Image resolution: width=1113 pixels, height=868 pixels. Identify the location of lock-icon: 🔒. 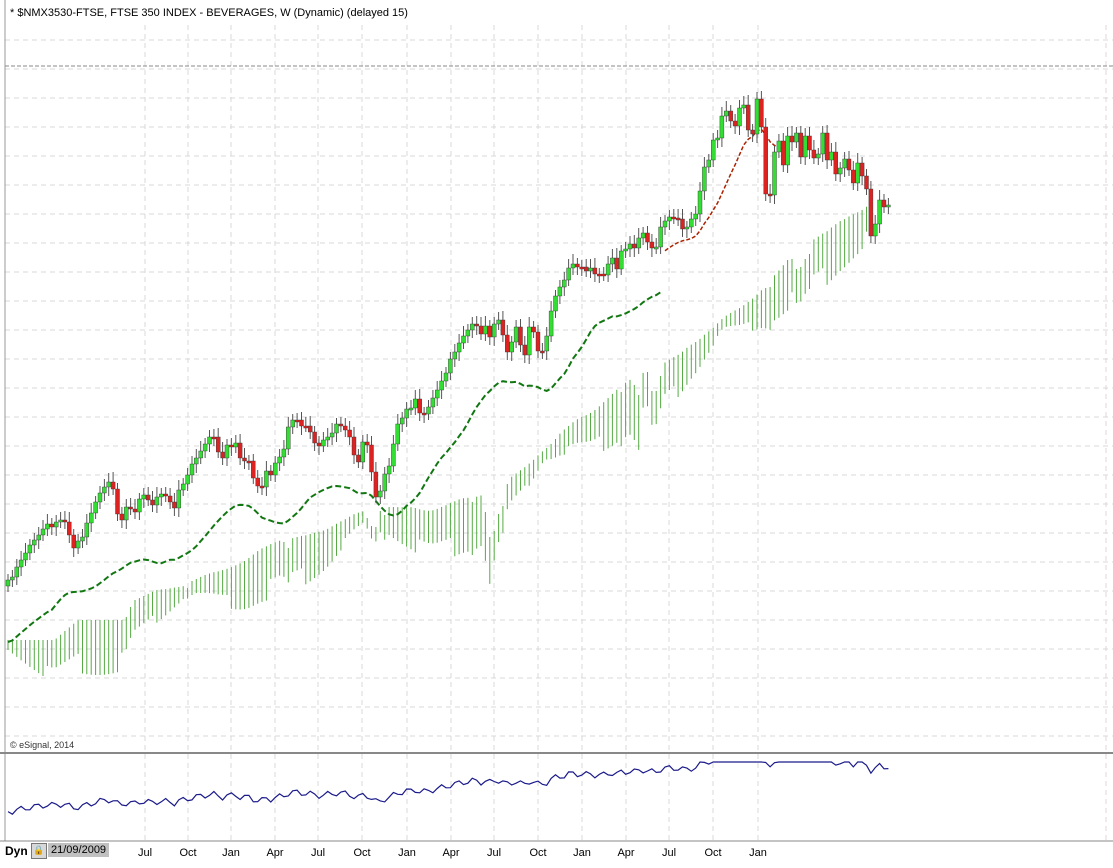
(39, 851).